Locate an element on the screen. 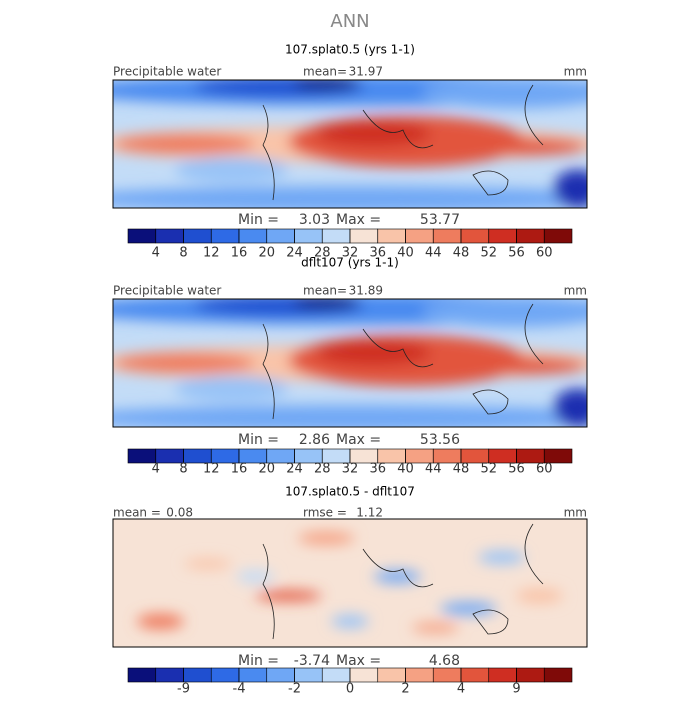  stat-label: rmse = is located at coordinates (325, 513).